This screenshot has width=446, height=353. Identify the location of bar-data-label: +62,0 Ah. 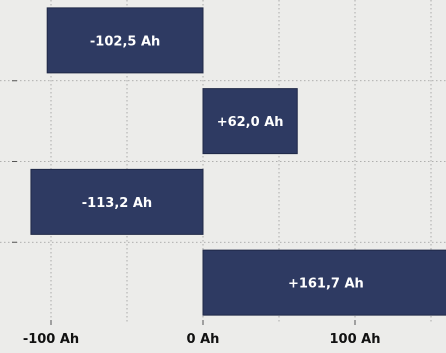
(250, 122).